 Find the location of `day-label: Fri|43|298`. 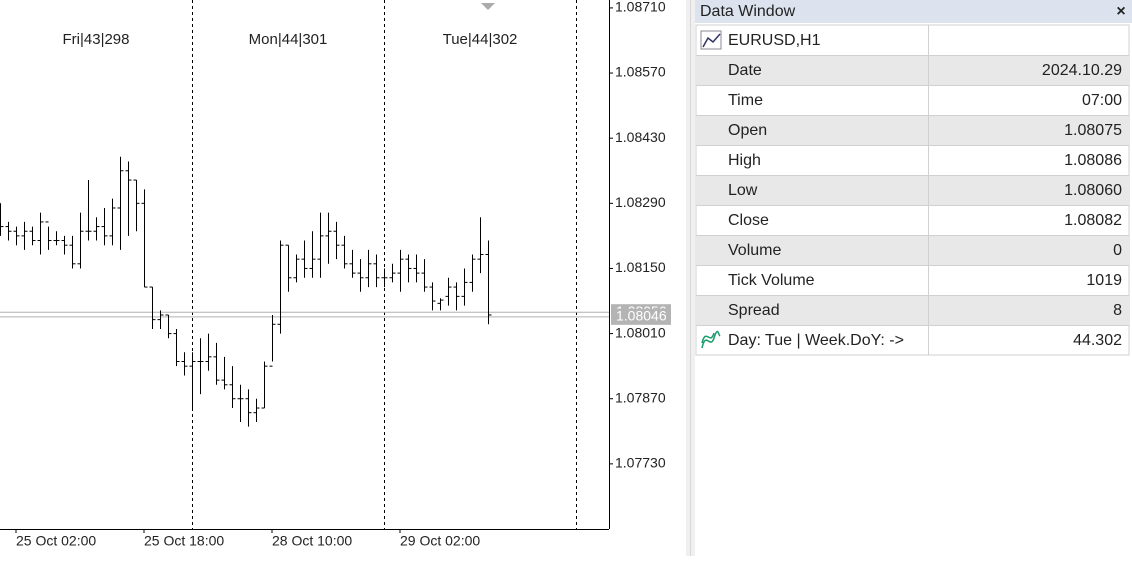

day-label: Fri|43|298 is located at coordinates (96, 39).